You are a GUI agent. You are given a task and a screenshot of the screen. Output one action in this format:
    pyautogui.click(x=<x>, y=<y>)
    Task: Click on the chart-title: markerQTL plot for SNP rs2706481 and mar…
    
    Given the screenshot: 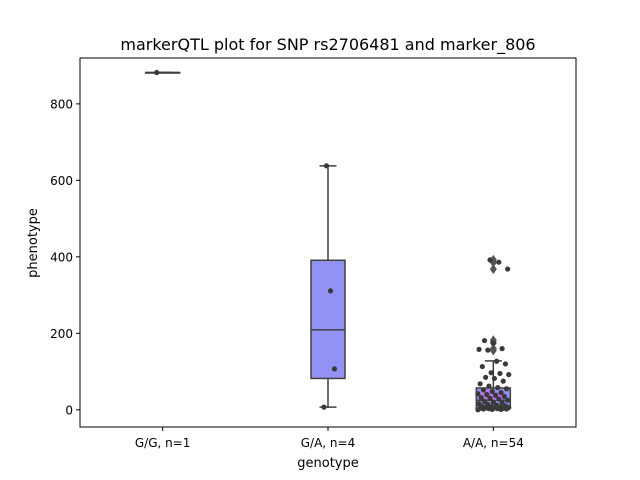 What is the action you would take?
    pyautogui.click(x=327, y=45)
    